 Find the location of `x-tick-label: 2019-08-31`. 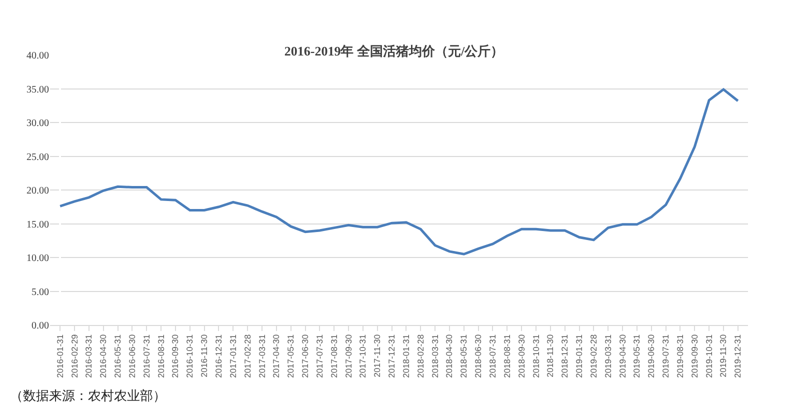

x-tick-label: 2019-08-31 is located at coordinates (679, 356).